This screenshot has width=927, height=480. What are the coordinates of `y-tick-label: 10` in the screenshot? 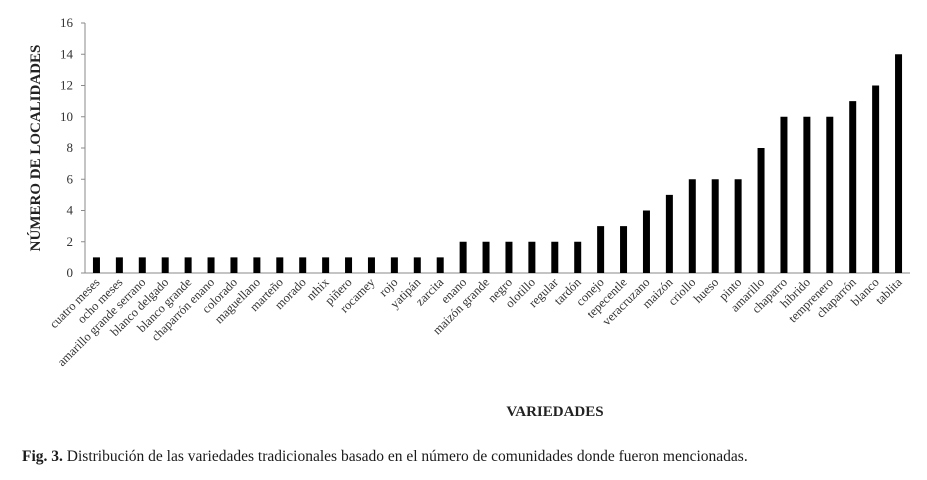 It's located at (66, 116).